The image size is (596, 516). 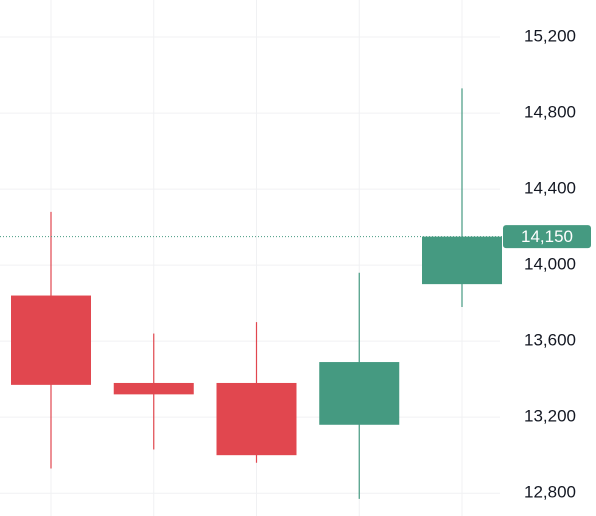 What do you see at coordinates (550, 416) in the screenshot?
I see `y-tick-label: 13,200` at bounding box center [550, 416].